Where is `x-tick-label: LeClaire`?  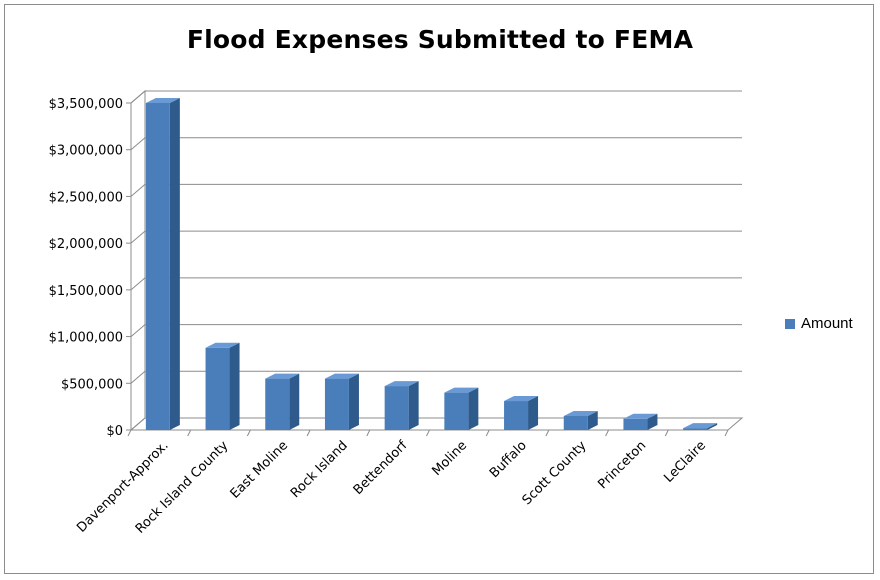
x-tick-label: LeClaire is located at coordinates (685, 462).